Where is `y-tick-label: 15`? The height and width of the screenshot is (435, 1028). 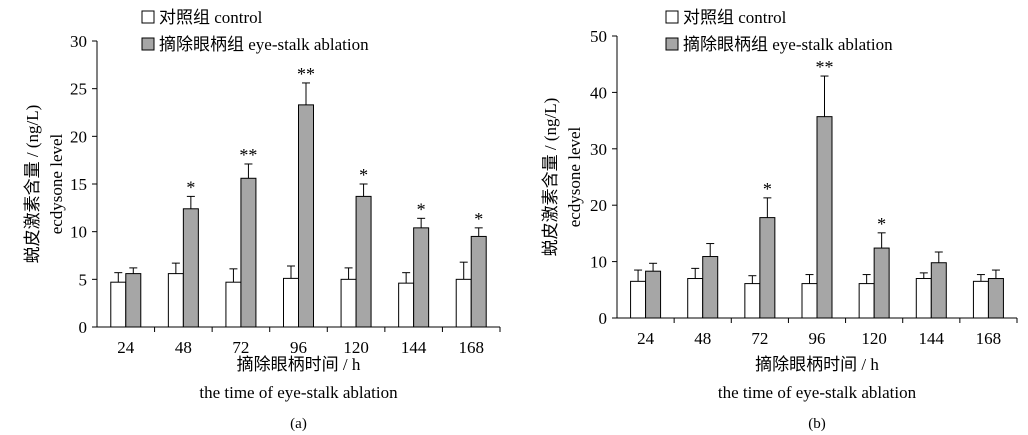 y-tick-label: 15 is located at coordinates (78, 184).